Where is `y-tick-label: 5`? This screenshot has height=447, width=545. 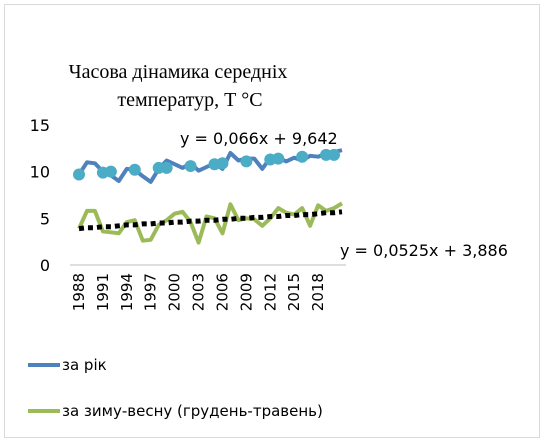
y-tick-label: 5 is located at coordinates (45, 218).